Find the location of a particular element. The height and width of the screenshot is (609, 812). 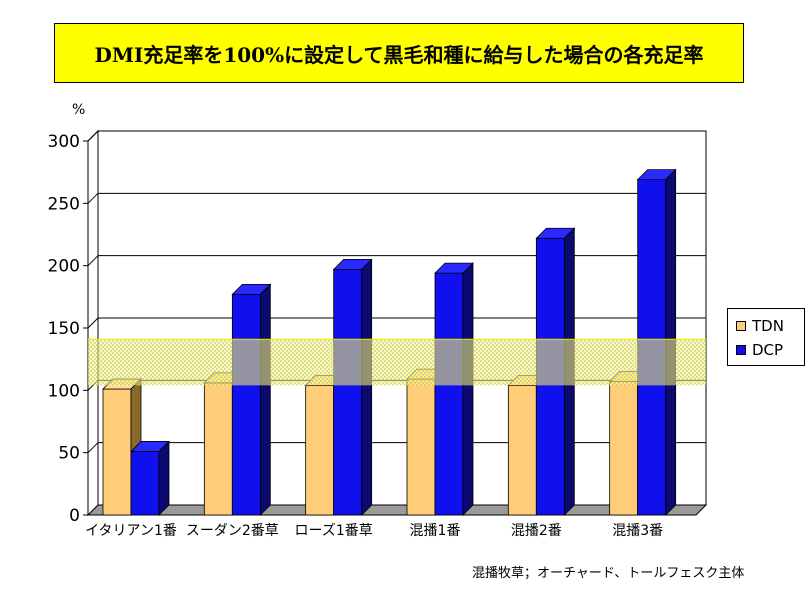

legend-swatch-dcp is located at coordinates (741, 350).